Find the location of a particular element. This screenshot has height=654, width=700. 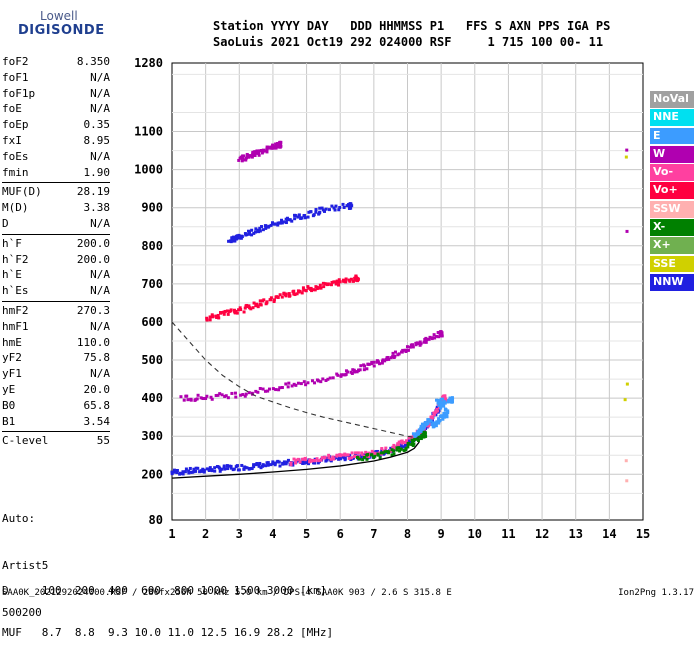

x-tick-label: 13 is located at coordinates (575, 534).